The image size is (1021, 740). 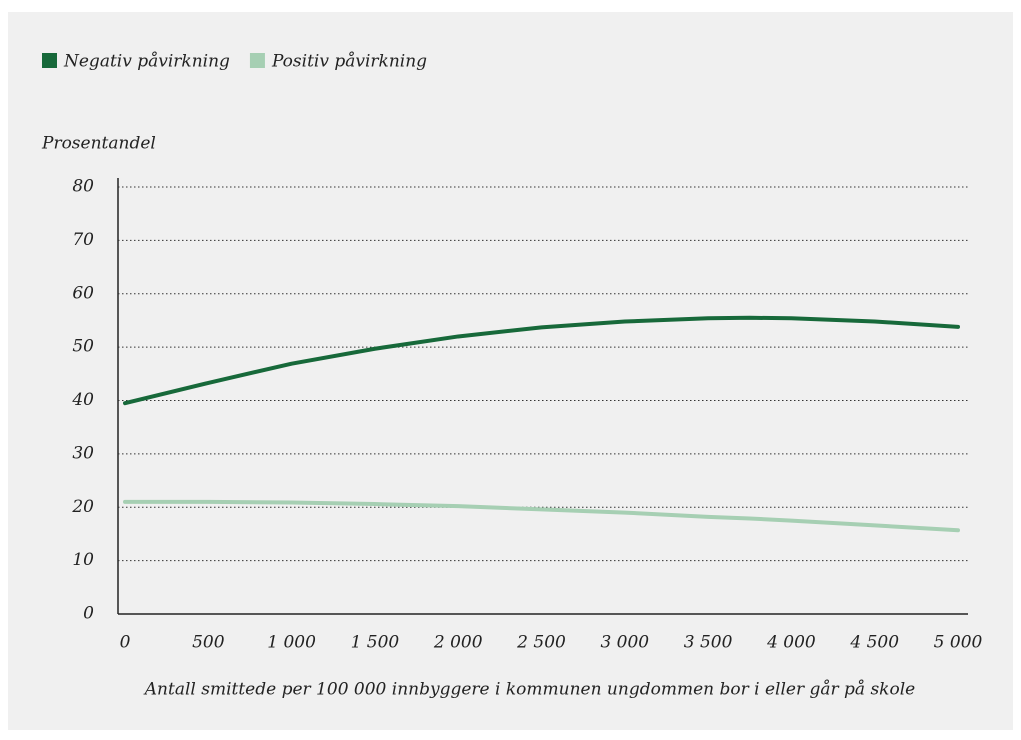 I want to click on legend-label: Positiv påvirkning, so click(x=349, y=62).